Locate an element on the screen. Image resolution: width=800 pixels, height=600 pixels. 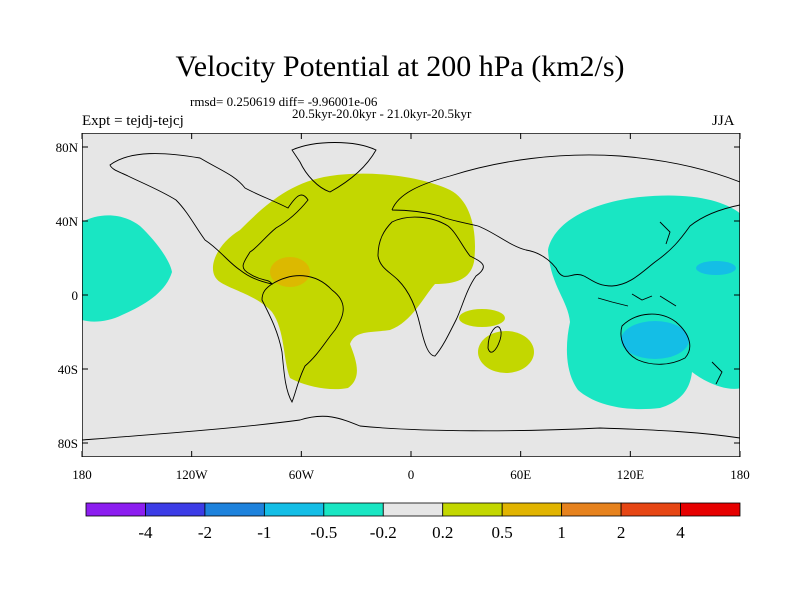
lon-tick-label: 60E is located at coordinates (520, 474).